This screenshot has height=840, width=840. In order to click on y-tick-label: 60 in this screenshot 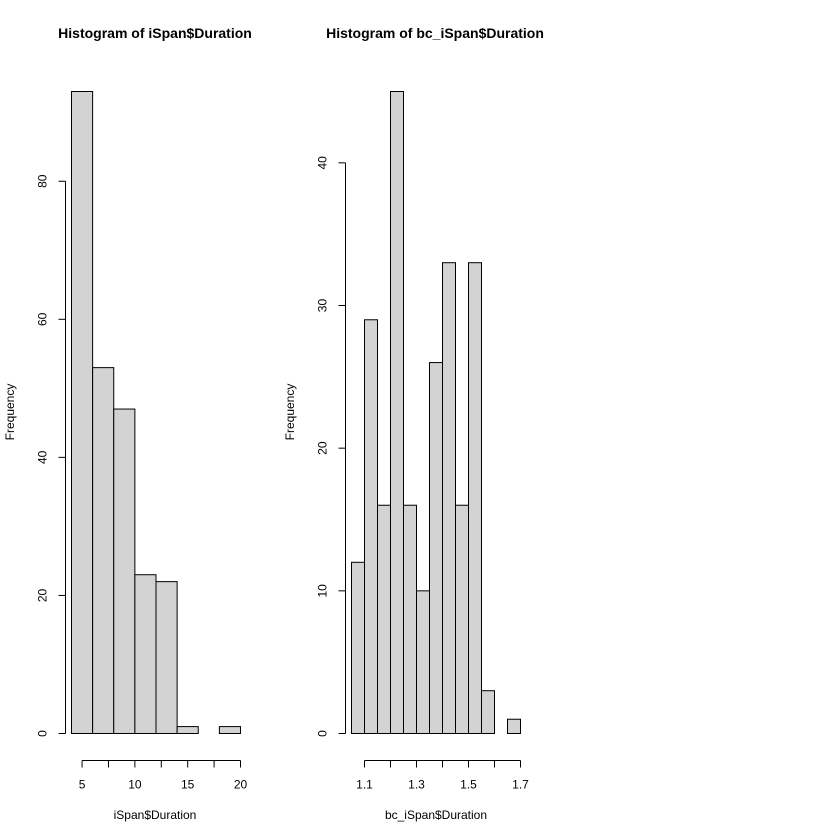, I will do `click(43, 319)`.